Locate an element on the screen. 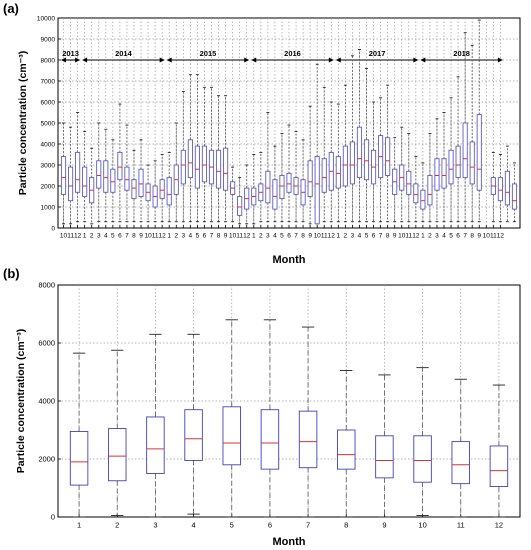 The height and width of the screenshot is (550, 531). x-tick-label: 3 is located at coordinates (155, 525).